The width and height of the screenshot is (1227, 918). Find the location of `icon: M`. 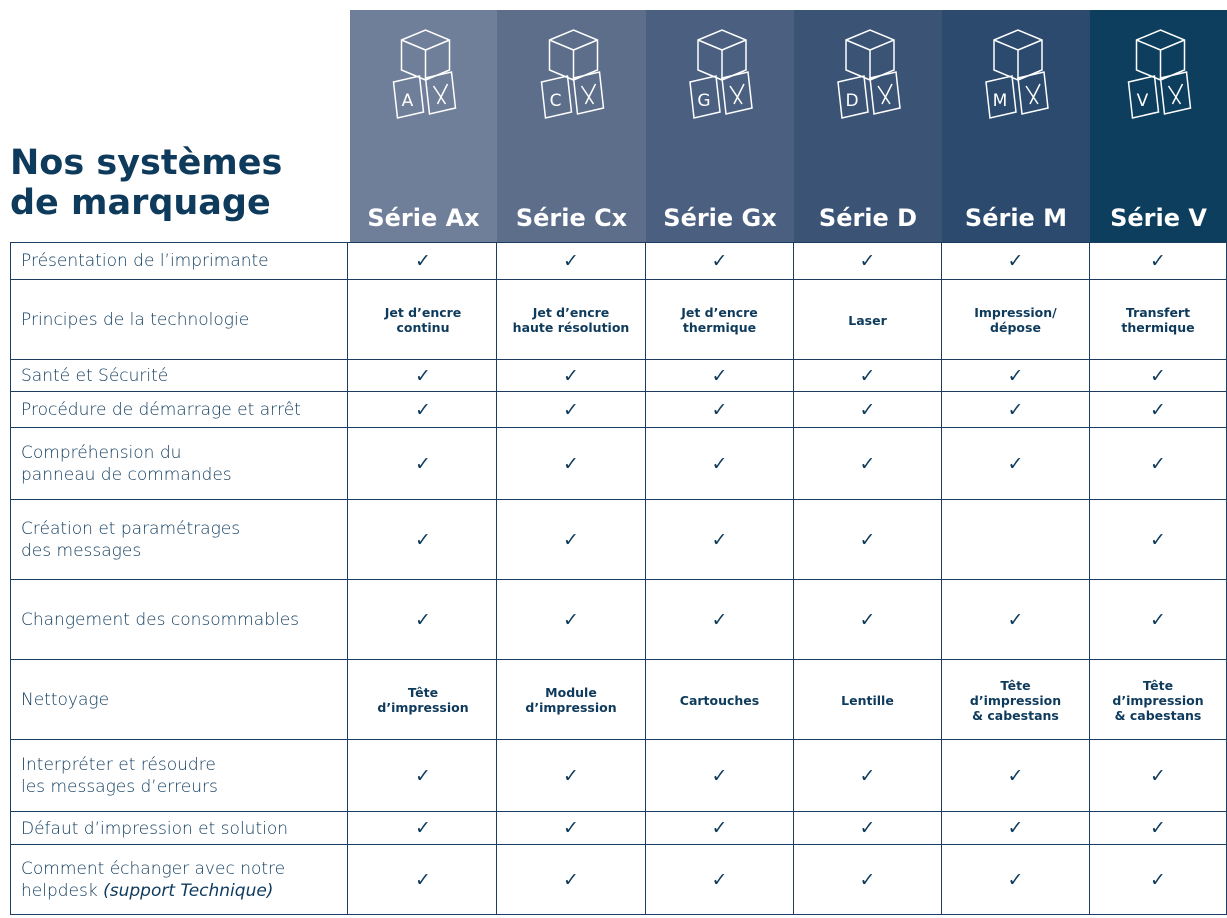

icon: M is located at coordinates (1017, 74).